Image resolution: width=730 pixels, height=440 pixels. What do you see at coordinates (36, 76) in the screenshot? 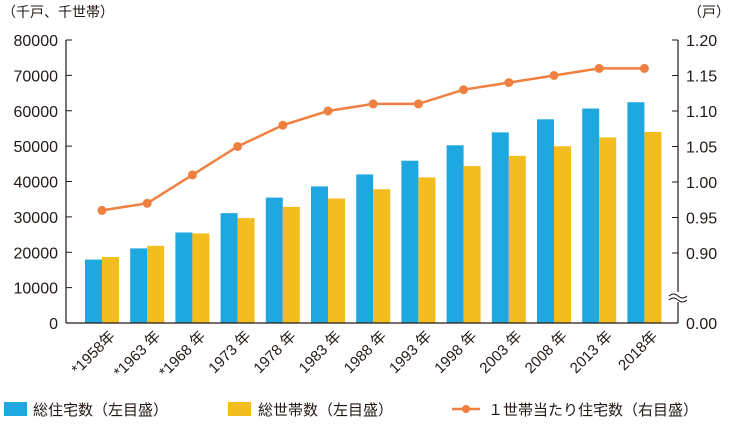
I see `left-tick-label: 70000` at bounding box center [36, 76].